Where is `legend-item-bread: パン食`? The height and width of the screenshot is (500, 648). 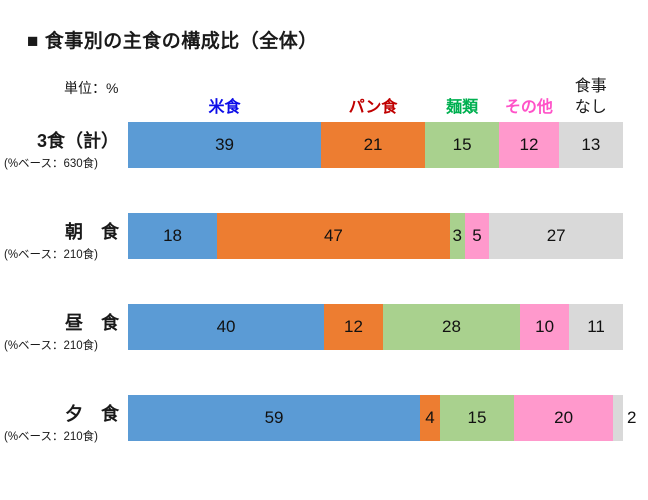
legend-item-bread: パン食 is located at coordinates (373, 108).